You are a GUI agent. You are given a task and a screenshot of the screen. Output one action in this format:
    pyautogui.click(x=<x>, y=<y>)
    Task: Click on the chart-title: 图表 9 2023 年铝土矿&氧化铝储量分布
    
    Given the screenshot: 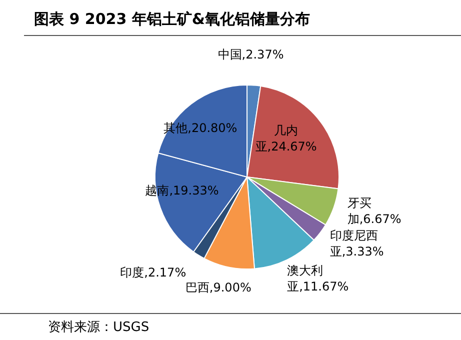 What is the action you would take?
    pyautogui.click(x=172, y=19)
    